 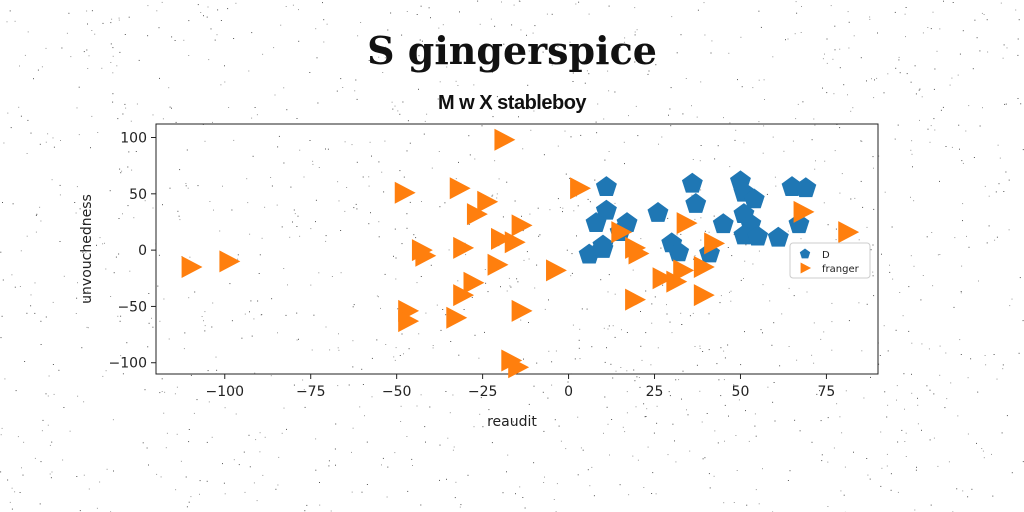 What do you see at coordinates (225, 392) in the screenshot?
I see `x-tick-label: −100` at bounding box center [225, 392].